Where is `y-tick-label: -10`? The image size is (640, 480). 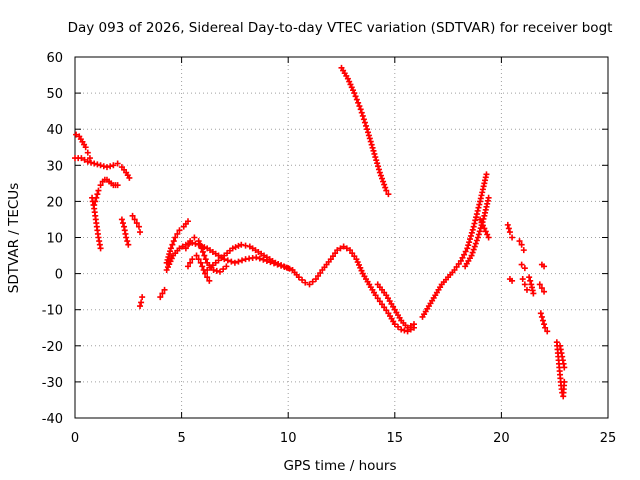
y-tick-label: -10 is located at coordinates (52, 311).